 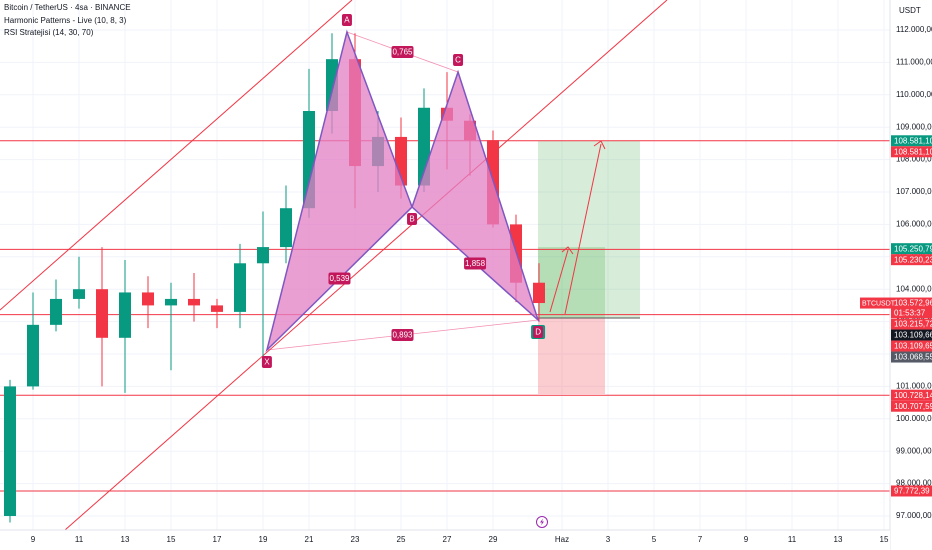 I want to click on price-marker-label: 105.250,79, so click(x=913, y=248).